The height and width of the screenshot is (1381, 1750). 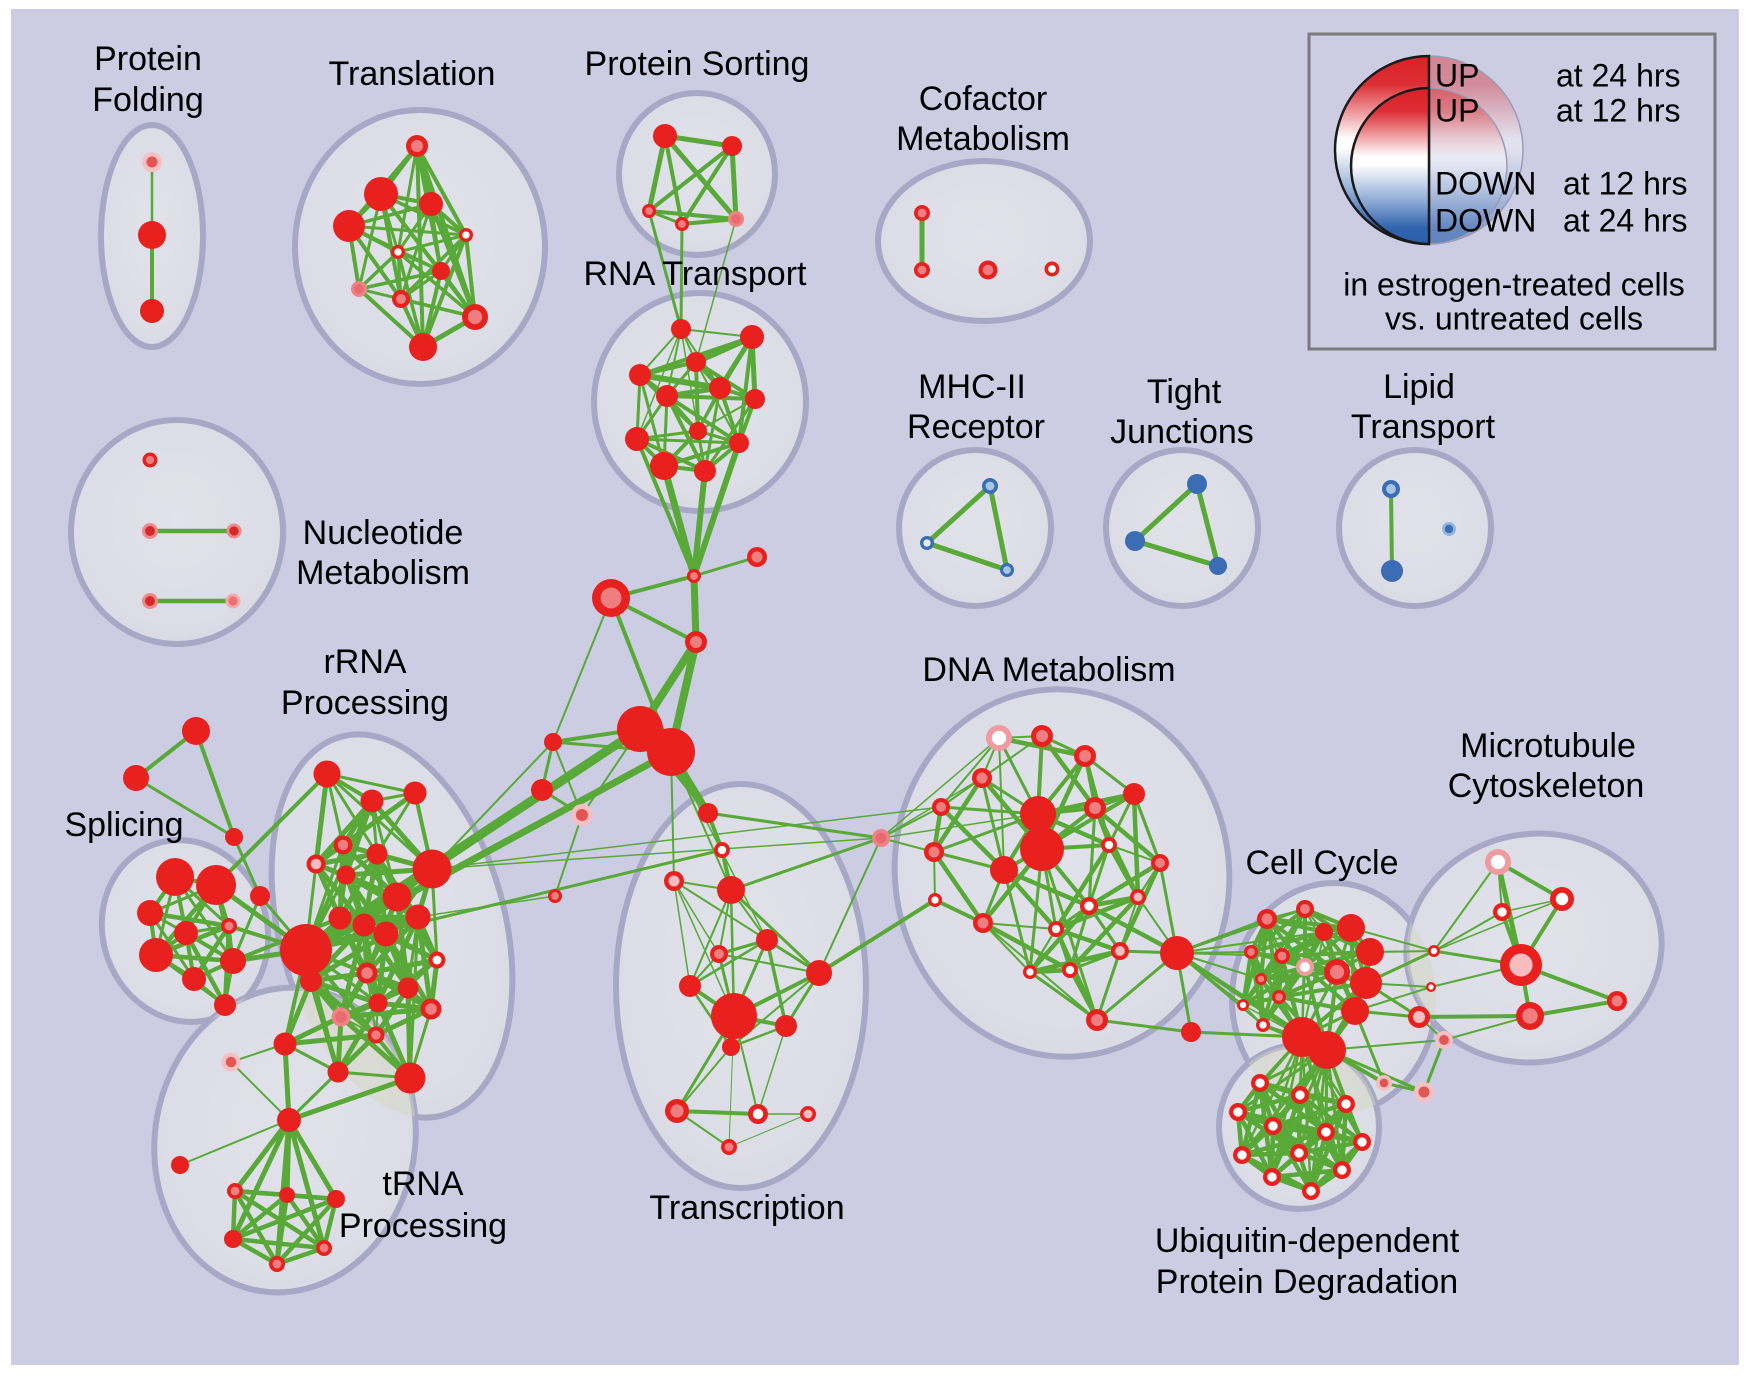 What do you see at coordinates (1514, 284) in the screenshot?
I see `svg-text: in estrogen-treated cells` at bounding box center [1514, 284].